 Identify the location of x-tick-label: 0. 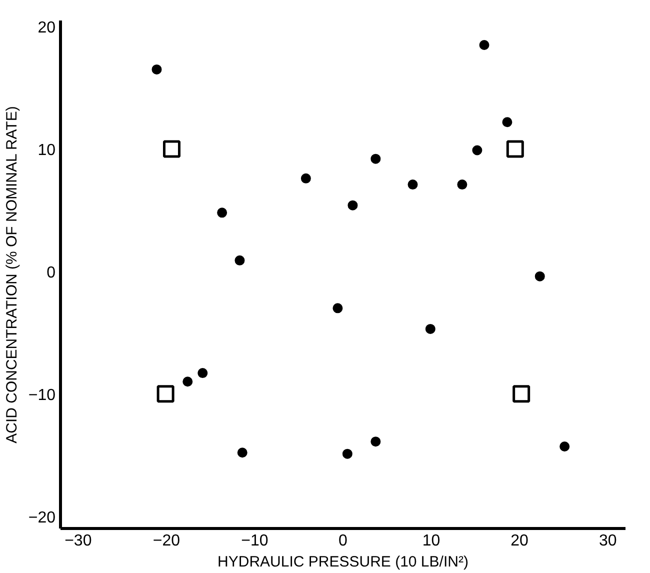
(343, 541).